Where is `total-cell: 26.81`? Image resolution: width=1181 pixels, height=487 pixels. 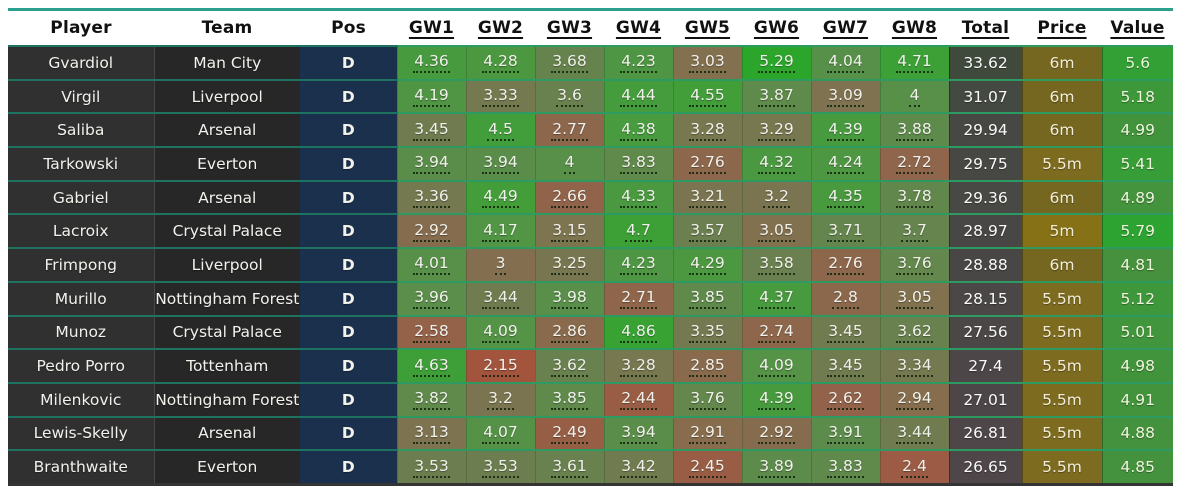
total-cell: 26.81 is located at coordinates (985, 433).